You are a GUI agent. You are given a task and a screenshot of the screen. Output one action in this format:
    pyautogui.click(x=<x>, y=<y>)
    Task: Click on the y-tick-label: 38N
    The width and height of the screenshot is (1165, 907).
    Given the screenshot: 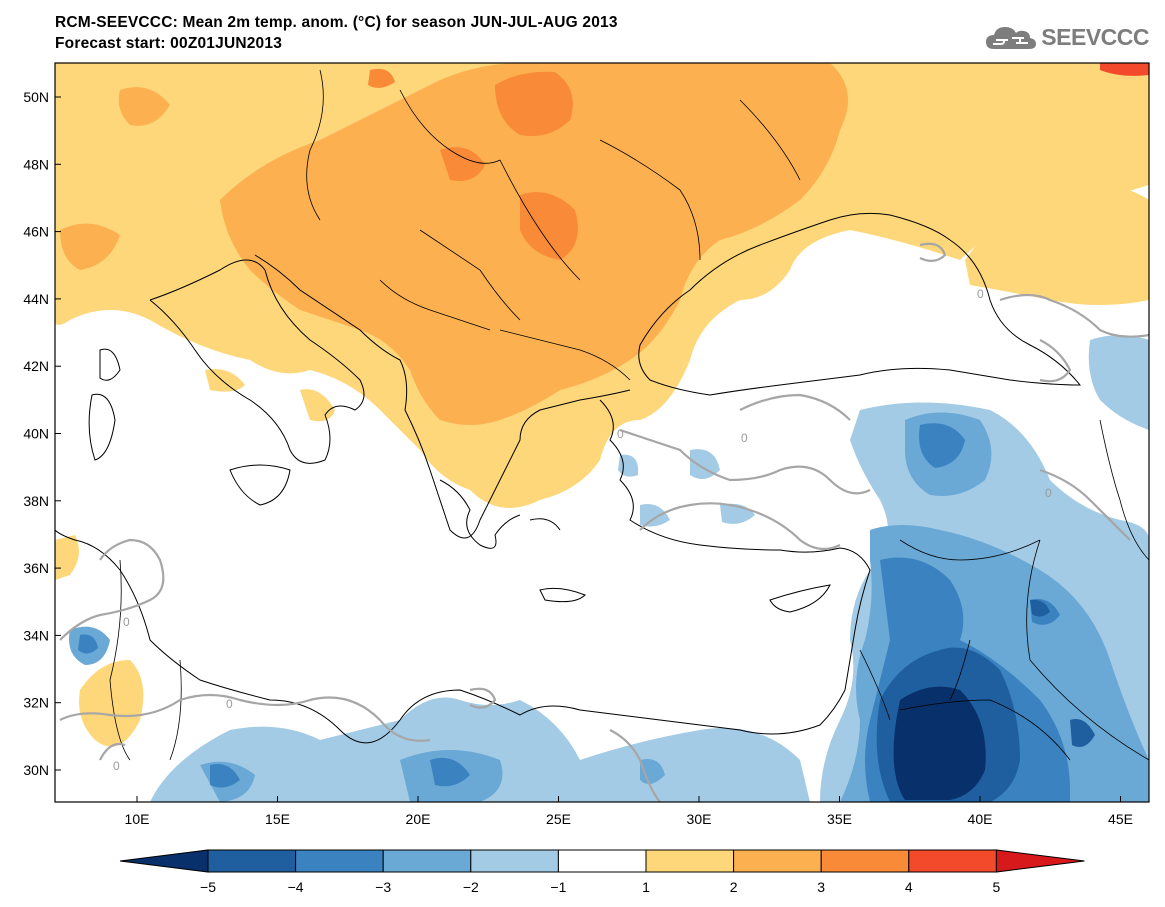 What is the action you would take?
    pyautogui.click(x=36, y=501)
    